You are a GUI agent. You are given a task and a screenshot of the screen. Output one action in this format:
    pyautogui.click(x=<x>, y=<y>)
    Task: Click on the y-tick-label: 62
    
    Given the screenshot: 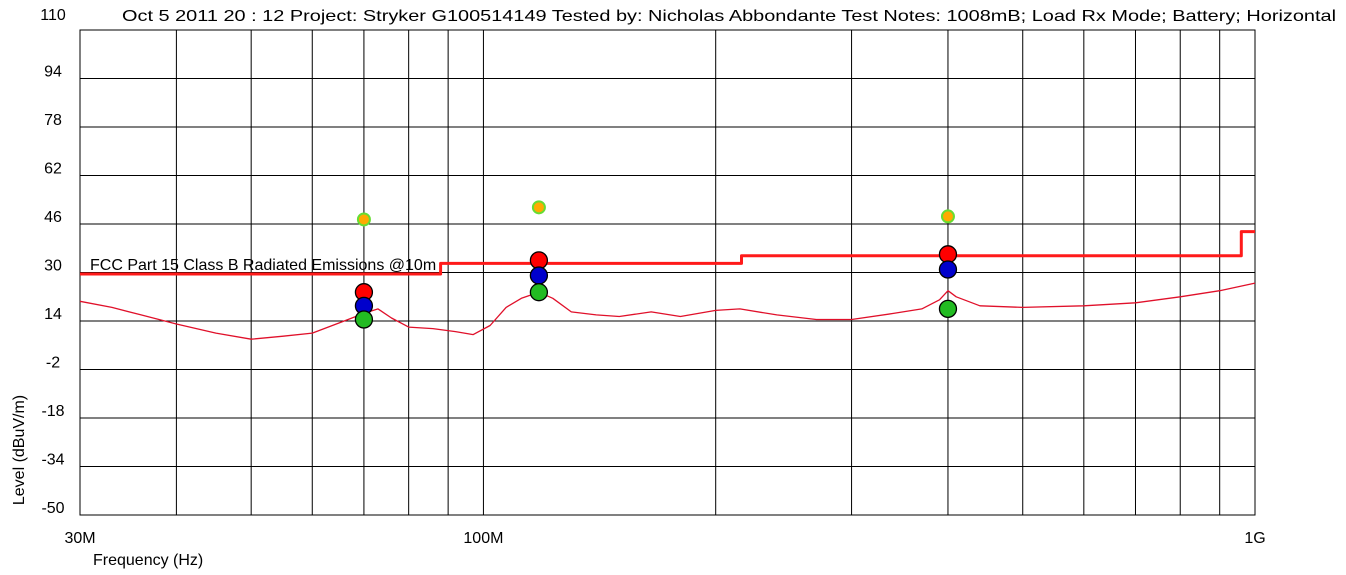 What is the action you would take?
    pyautogui.click(x=53, y=169)
    